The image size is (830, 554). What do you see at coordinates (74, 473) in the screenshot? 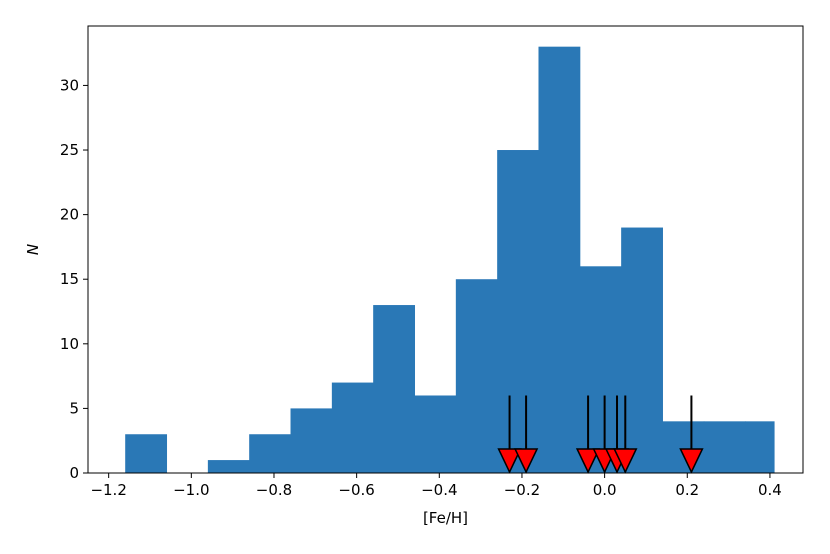
I see `y-tick-label: 0` at bounding box center [74, 473].